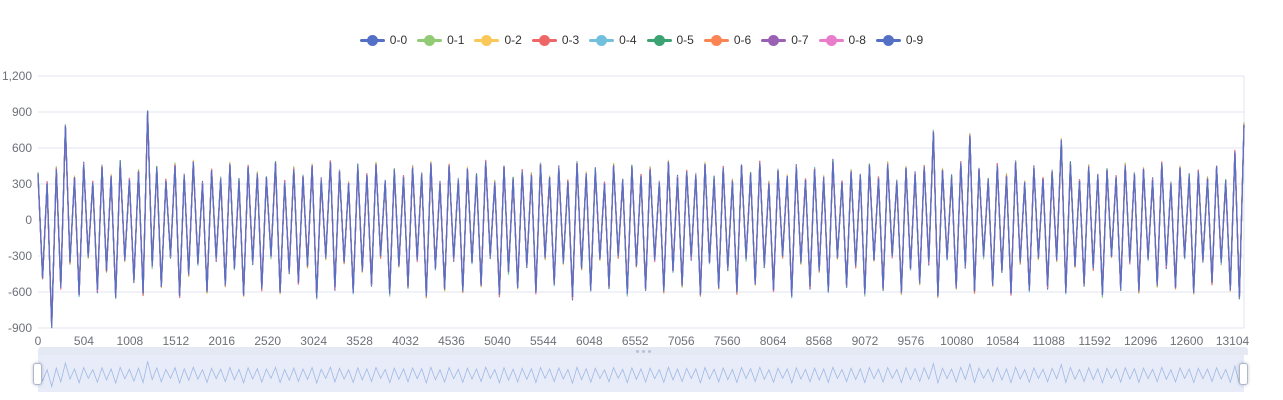 This screenshot has width=1283, height=400. What do you see at coordinates (742, 40) in the screenshot?
I see `legend-label: 0-6` at bounding box center [742, 40].